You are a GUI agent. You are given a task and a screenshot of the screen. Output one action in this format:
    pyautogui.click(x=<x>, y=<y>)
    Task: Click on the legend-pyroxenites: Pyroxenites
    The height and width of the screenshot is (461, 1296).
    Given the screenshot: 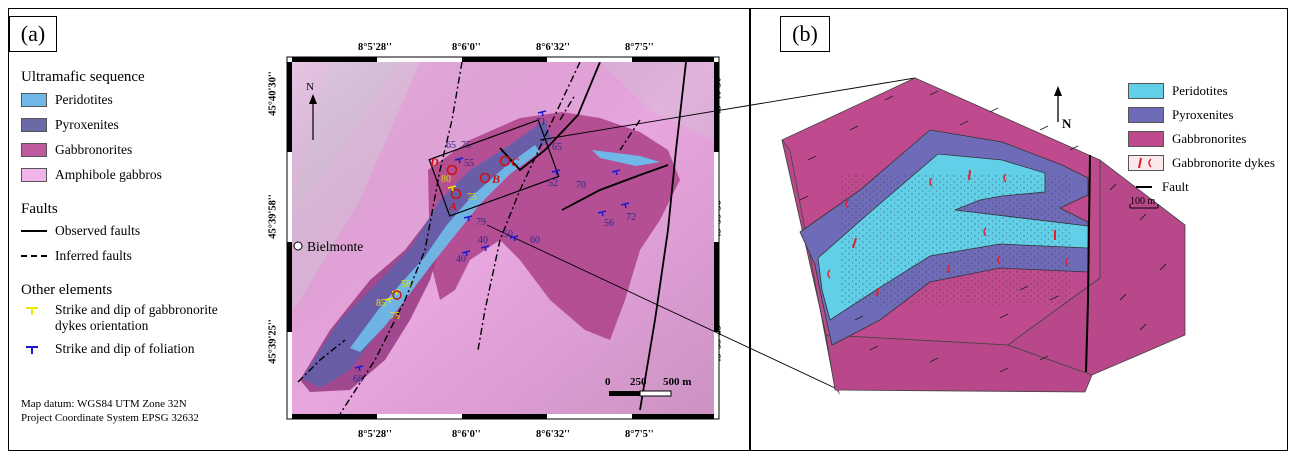 What is the action you would take?
    pyautogui.click(x=70, y=125)
    